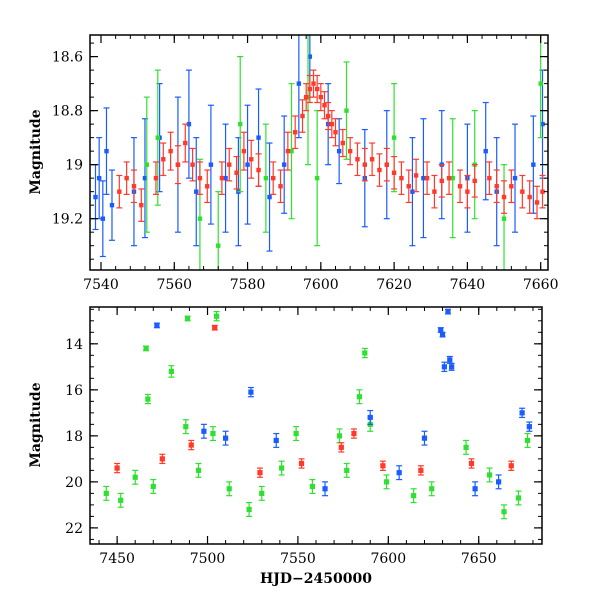  Describe the element at coordinates (316, 579) in the screenshot. I see `bottom-x-axis-label: HJD−2450000` at that location.